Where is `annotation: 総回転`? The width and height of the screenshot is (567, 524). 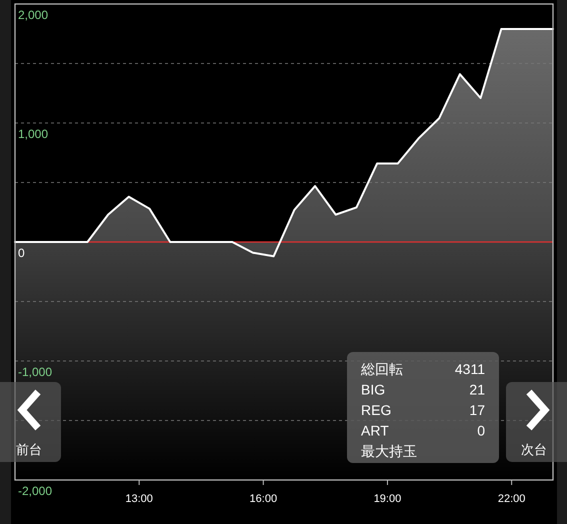 annotation: 総回転 is located at coordinates (381, 369).